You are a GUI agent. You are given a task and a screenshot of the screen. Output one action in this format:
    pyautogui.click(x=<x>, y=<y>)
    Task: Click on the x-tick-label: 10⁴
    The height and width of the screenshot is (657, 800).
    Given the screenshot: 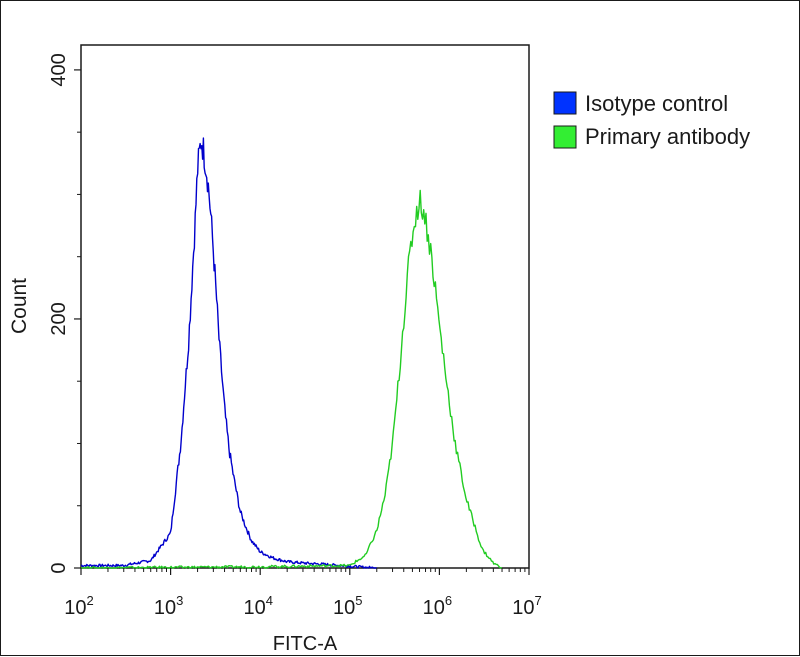 What is the action you would take?
    pyautogui.click(x=257, y=606)
    